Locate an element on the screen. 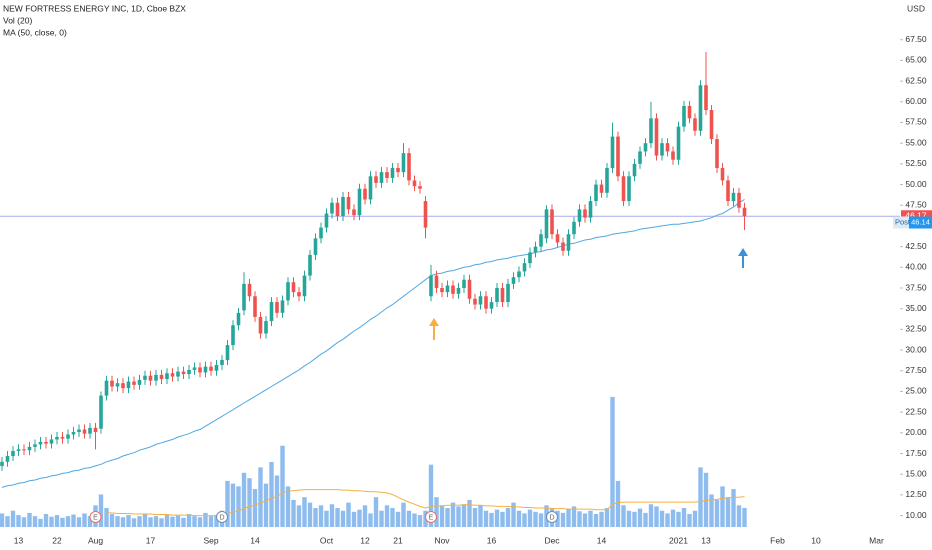 Image resolution: width=932 pixels, height=550 pixels. event-marker is located at coordinates (222, 517).